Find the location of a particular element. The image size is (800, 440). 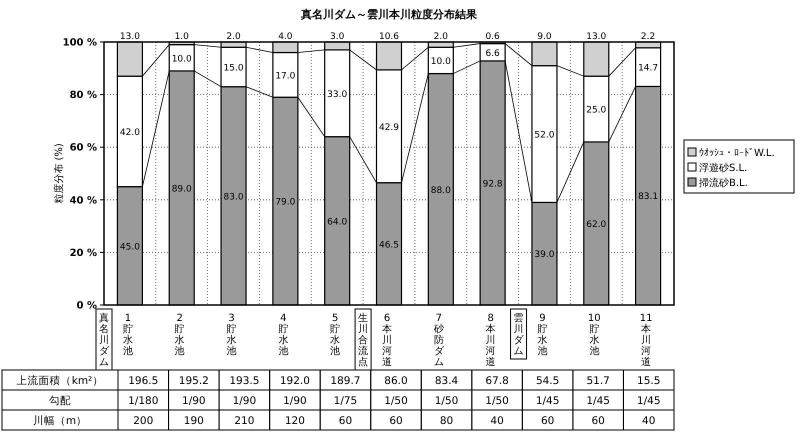

y-tick-label: 20 % is located at coordinates (83, 253).